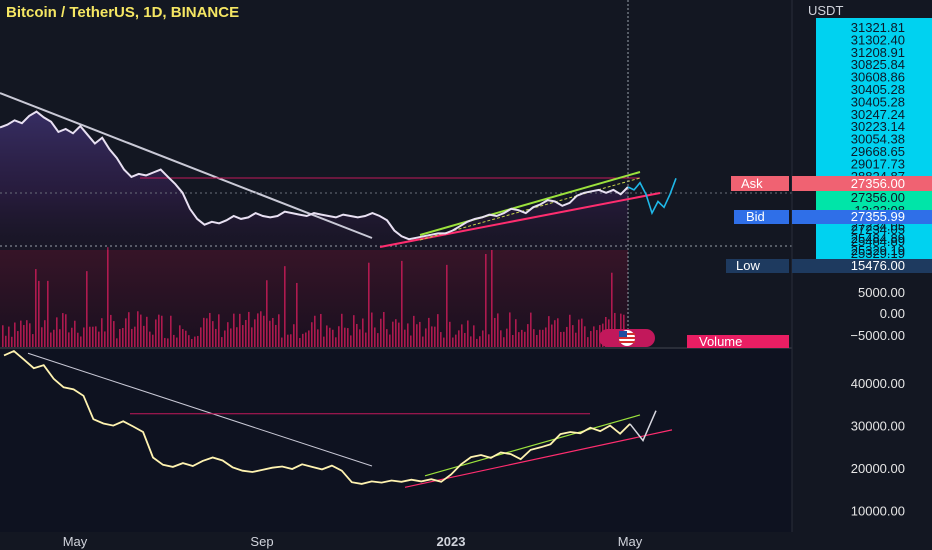 The image size is (932, 550). What do you see at coordinates (862, 266) in the screenshot?
I see `low-value-bg` at bounding box center [862, 266].